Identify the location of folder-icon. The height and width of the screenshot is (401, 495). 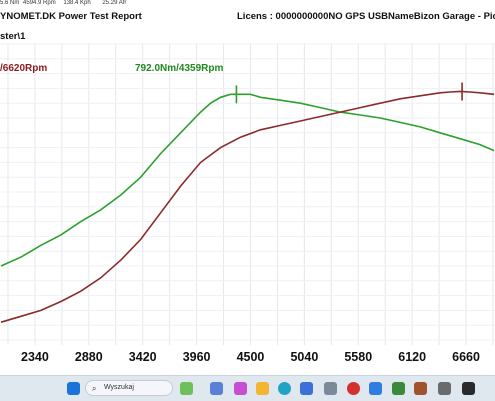
(262, 388).